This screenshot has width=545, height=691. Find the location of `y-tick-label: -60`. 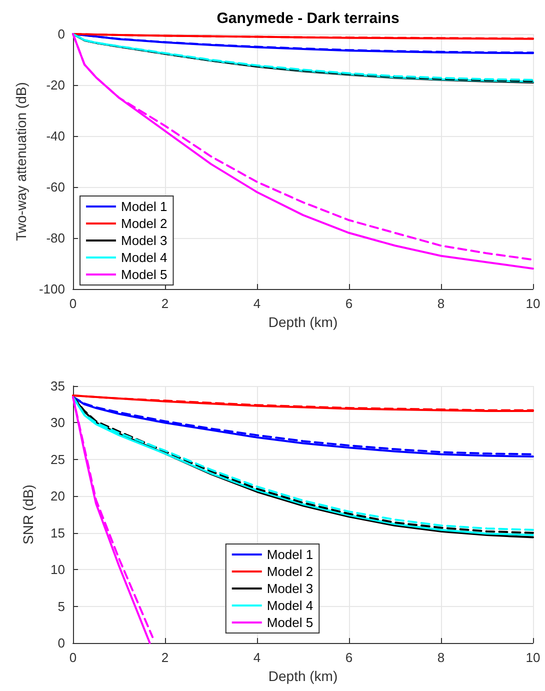

y-tick-label: -60 is located at coordinates (55, 187).